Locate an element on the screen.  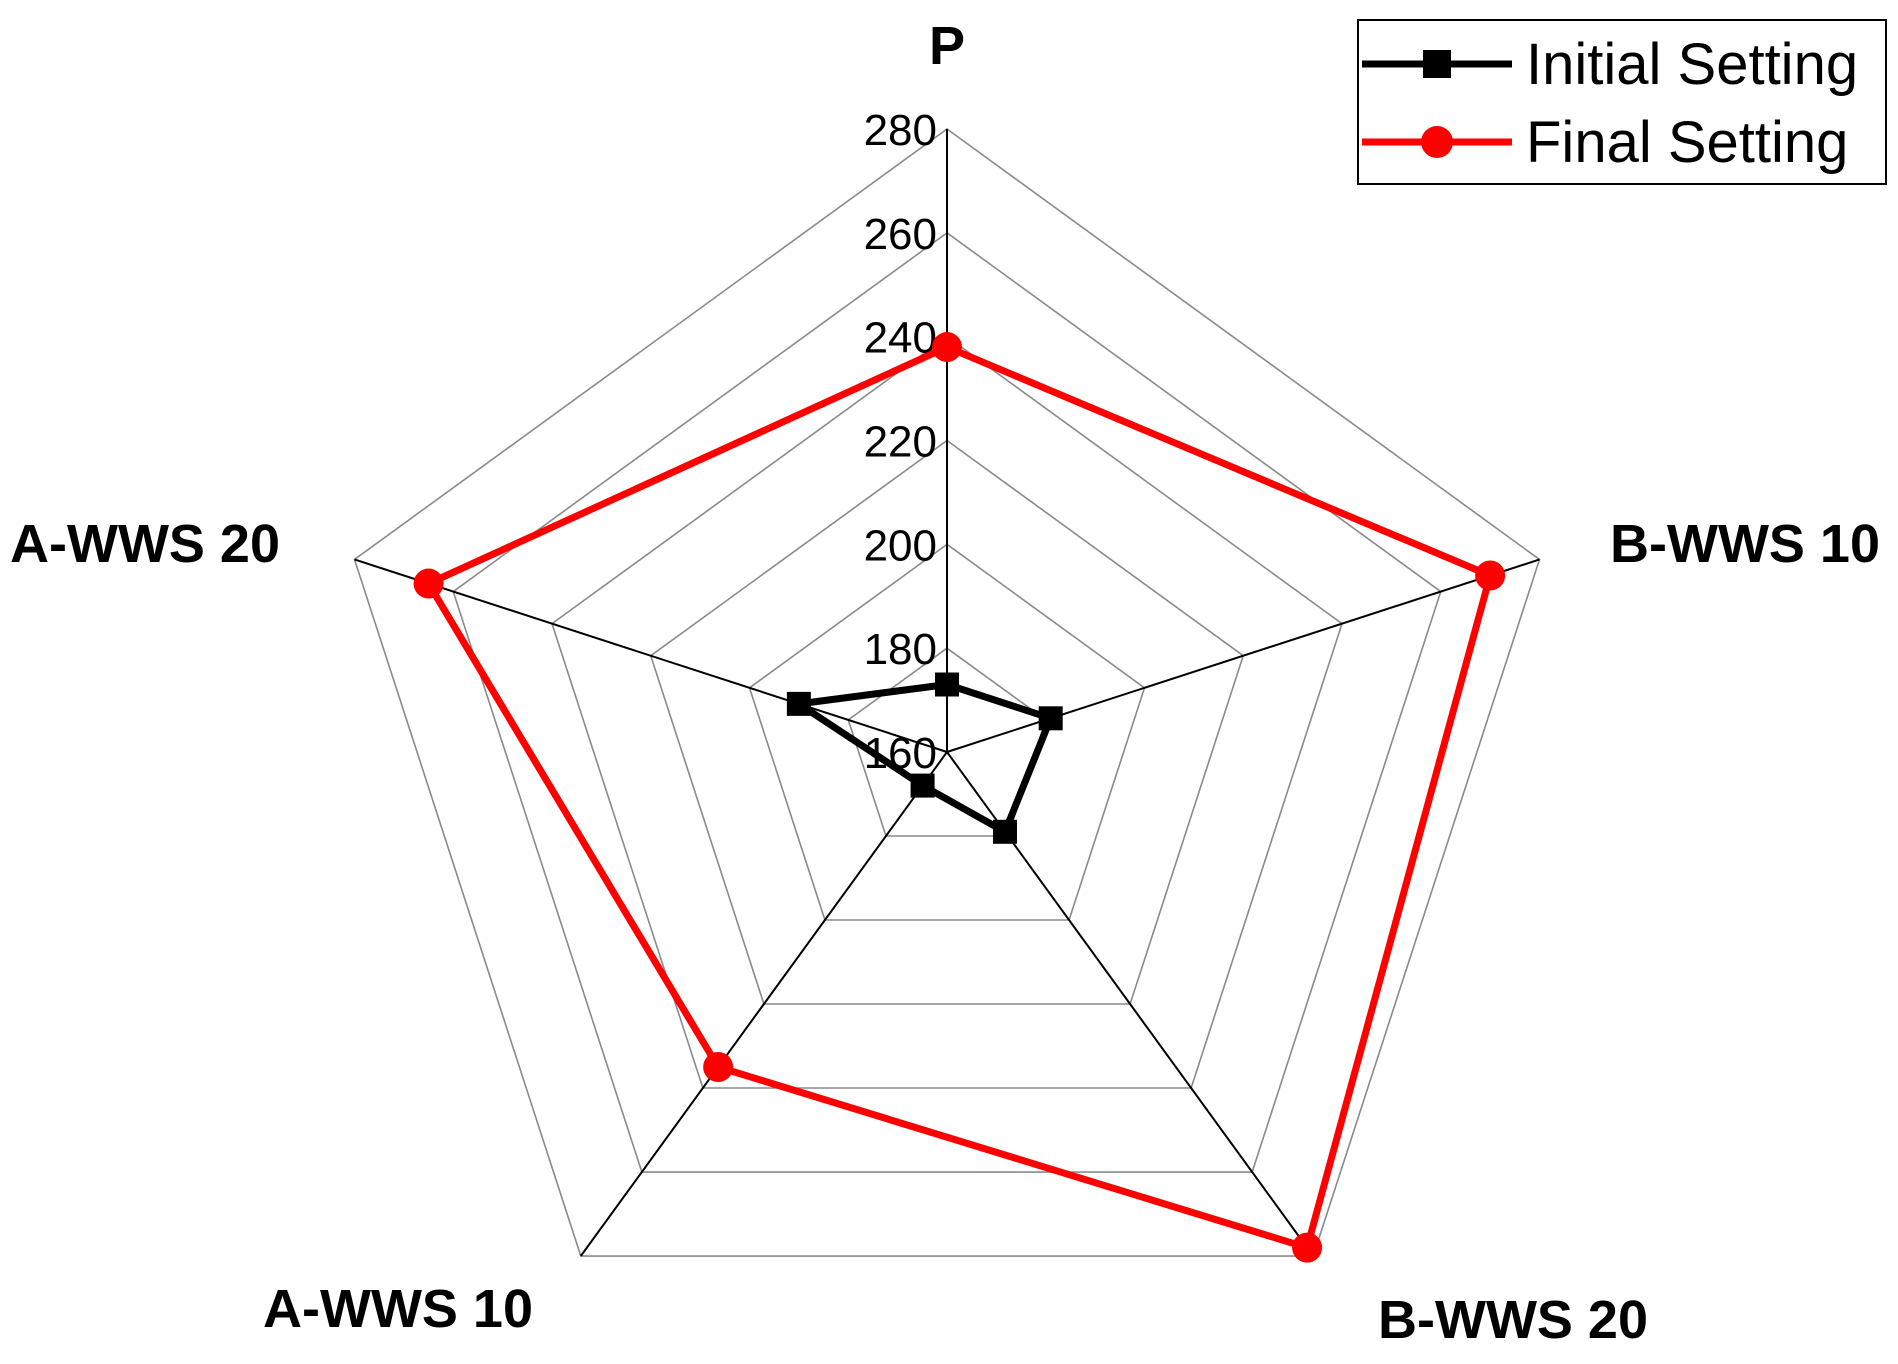
axis-label-b-wws-20: B-WWS 20 is located at coordinates (1513, 1320).